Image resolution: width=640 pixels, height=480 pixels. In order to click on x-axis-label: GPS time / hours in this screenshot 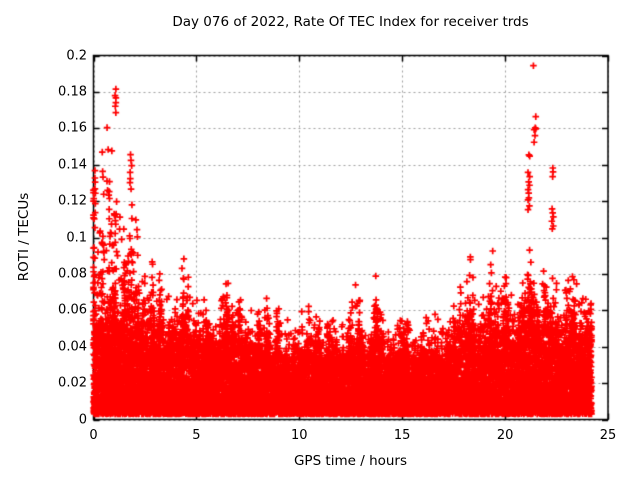, I will do `click(350, 461)`.